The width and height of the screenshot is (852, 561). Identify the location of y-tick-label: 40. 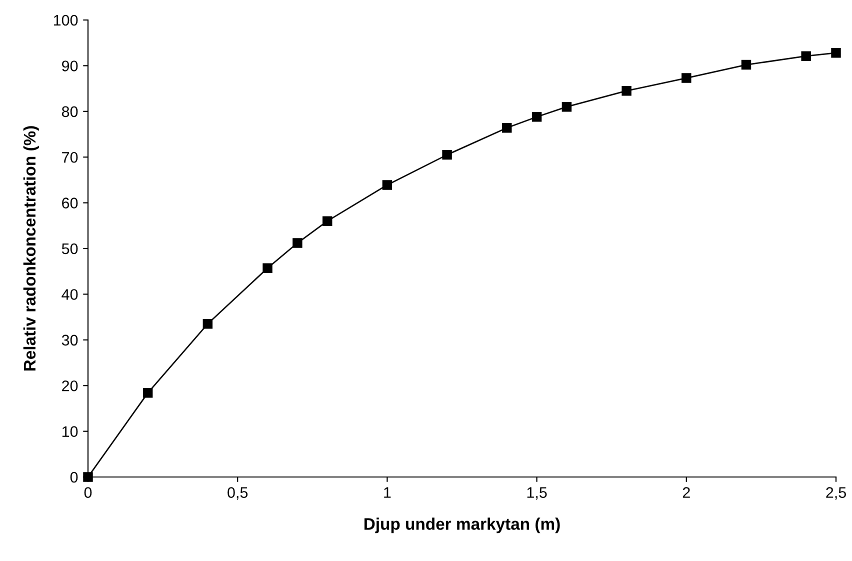
(70, 294).